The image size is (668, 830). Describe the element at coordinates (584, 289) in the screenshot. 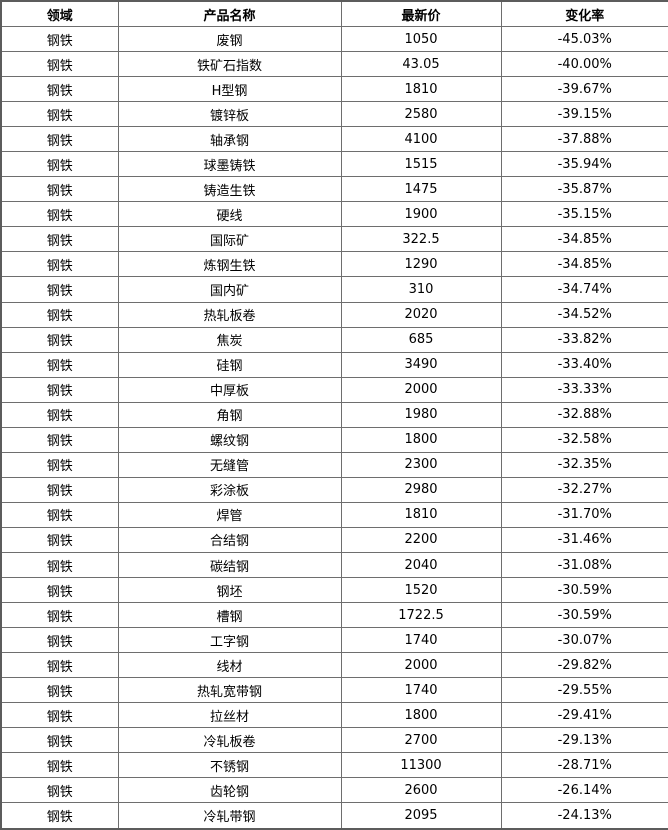

I see `cell-change-rate: -34.74%` at that location.